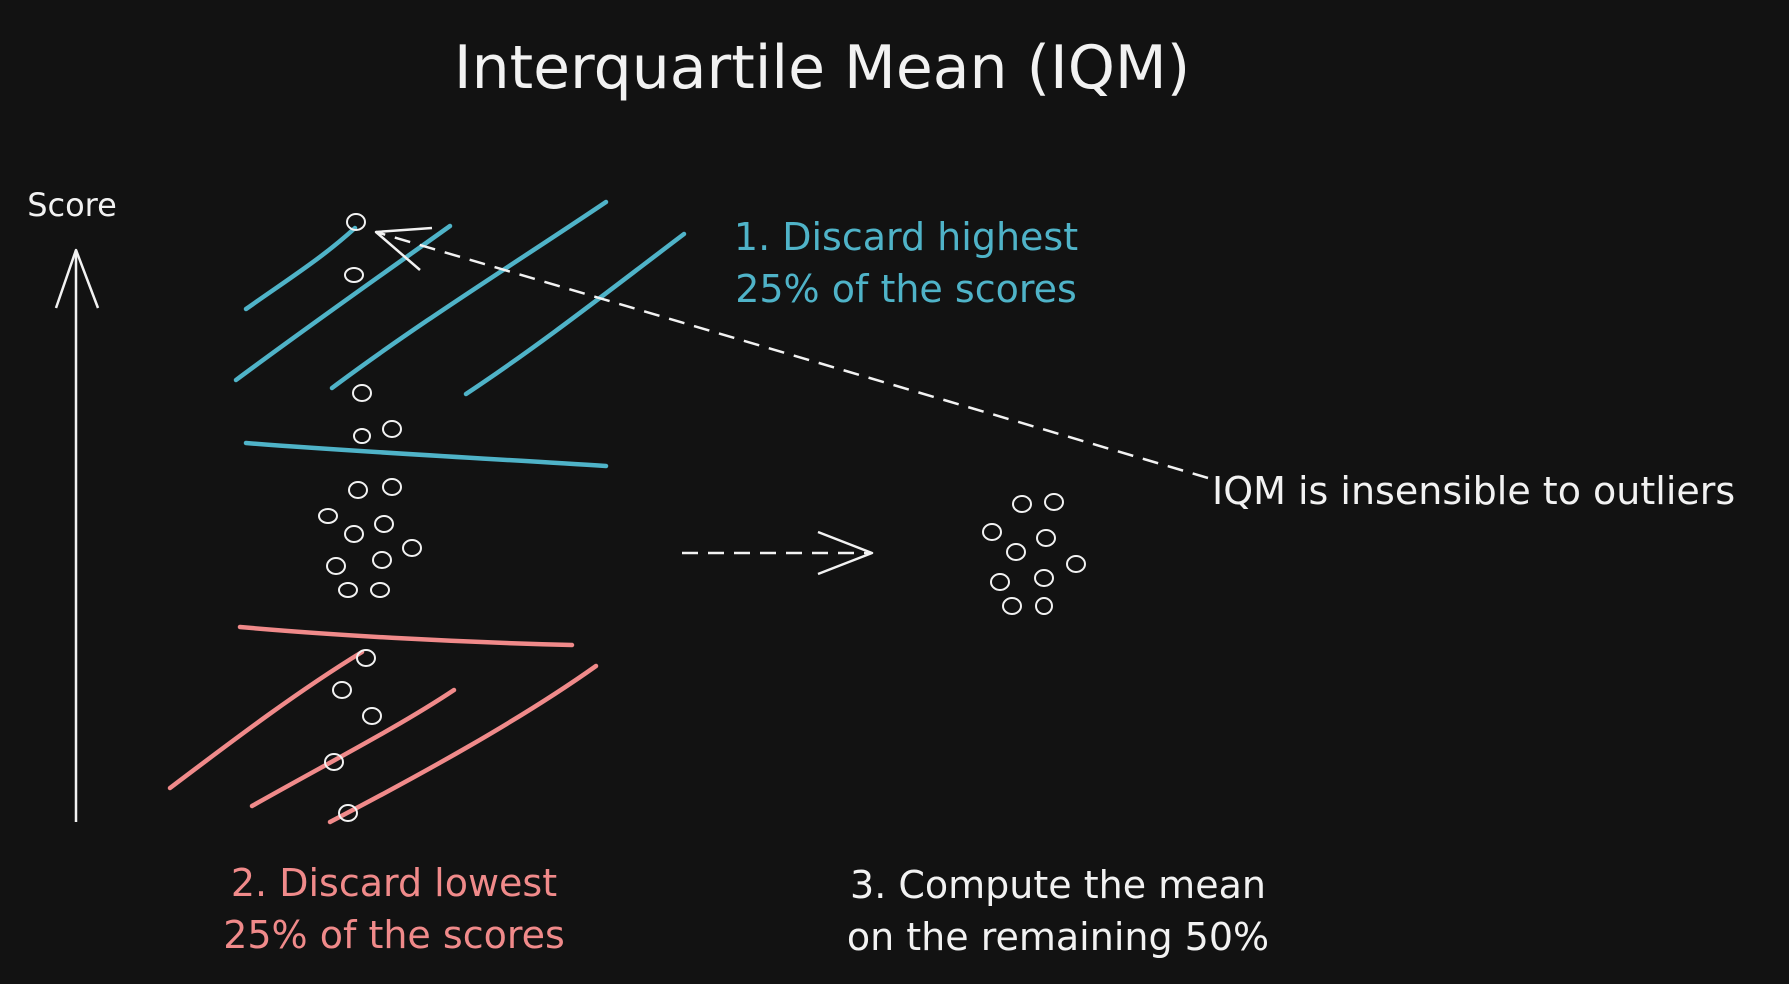  What do you see at coordinates (77, 278) in the screenshot?
I see `score-axis-arrowhead` at bounding box center [77, 278].